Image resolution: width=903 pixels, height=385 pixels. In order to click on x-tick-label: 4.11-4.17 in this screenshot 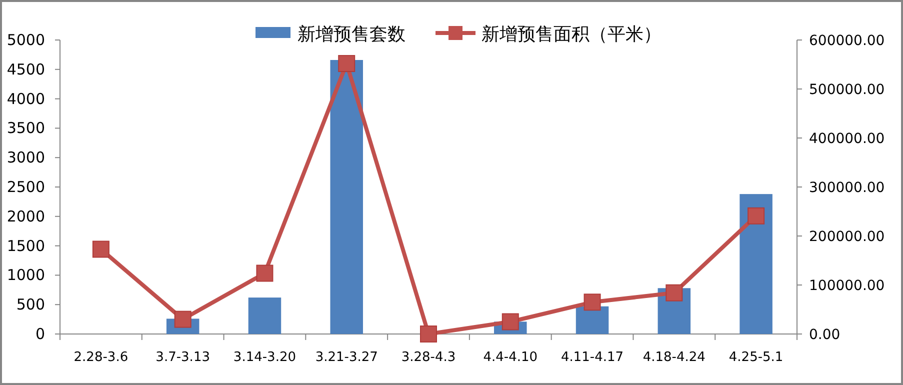, I will do `click(592, 357)`.